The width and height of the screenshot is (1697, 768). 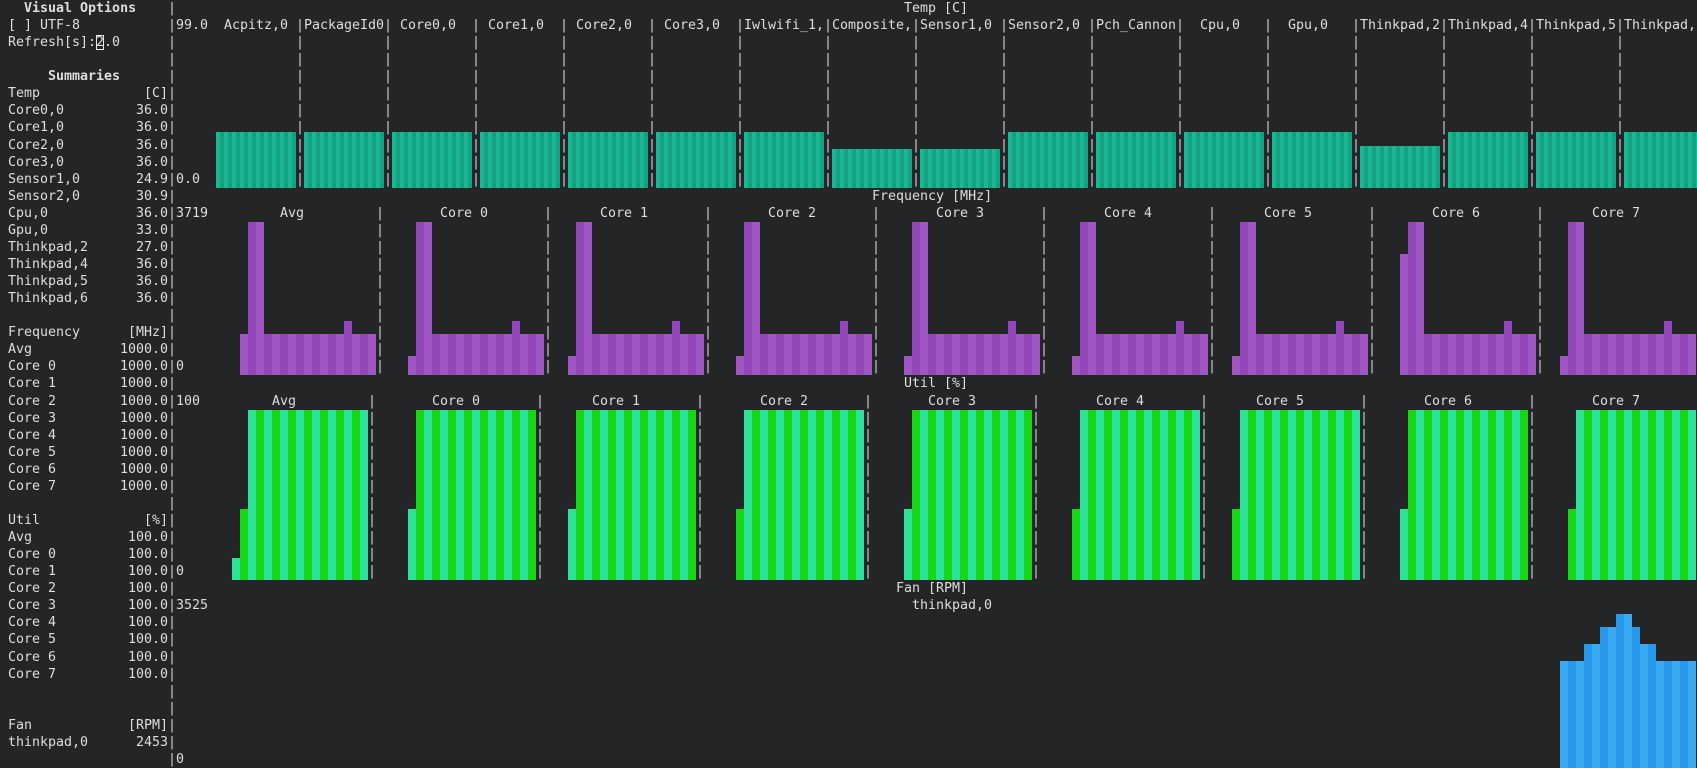 I want to click on temp-column-label: Core1,0, so click(x=516, y=26).